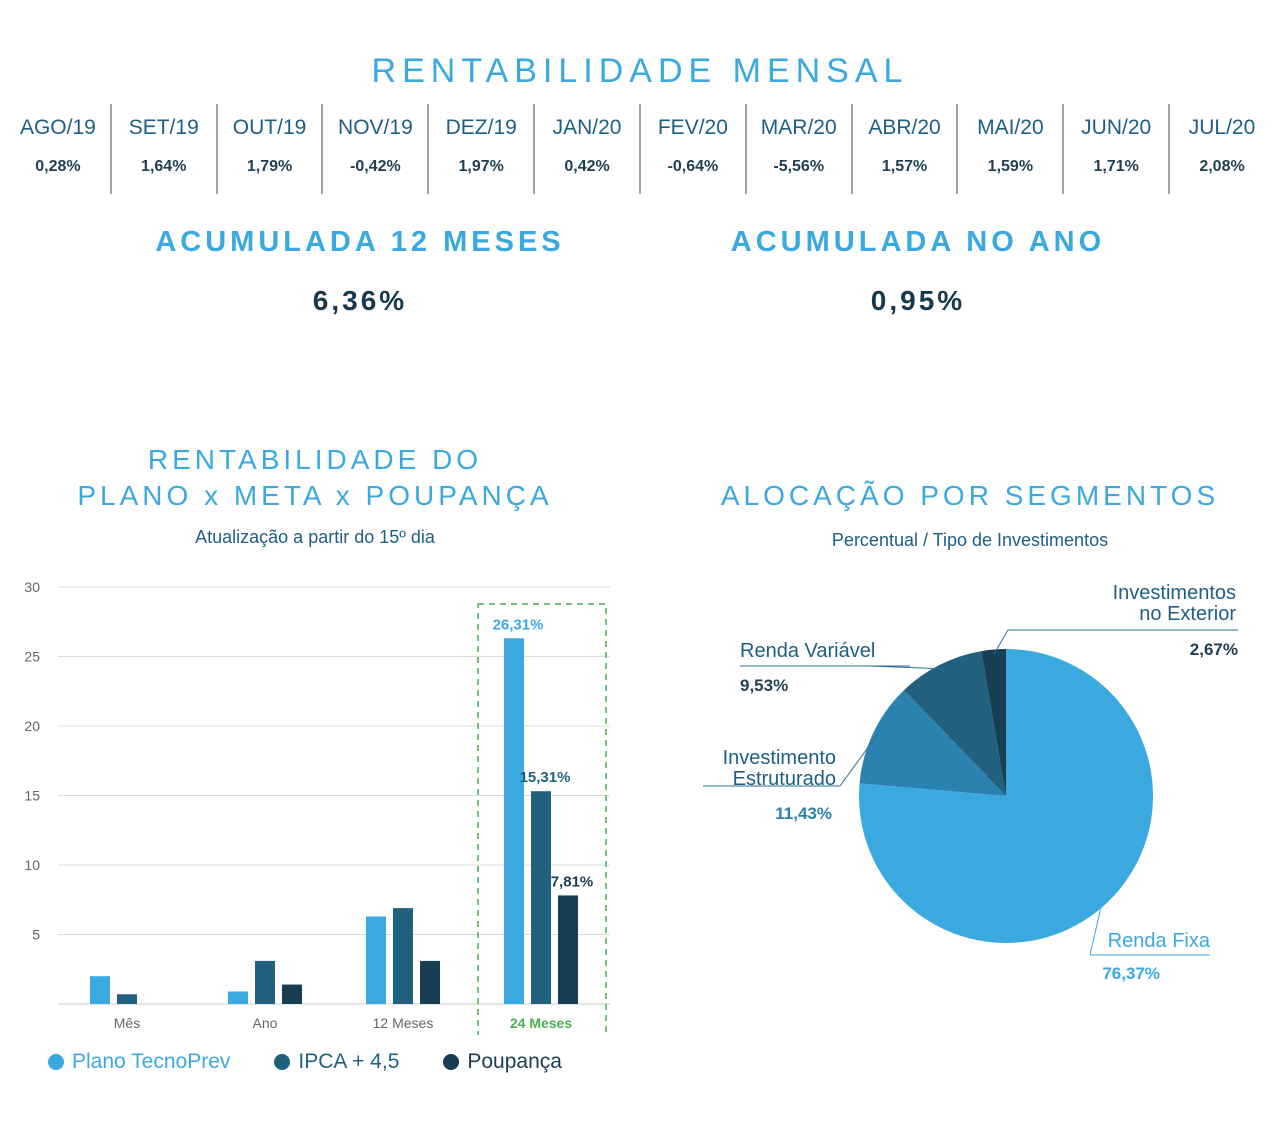  I want to click on y-tick-label: 30, so click(32, 587).